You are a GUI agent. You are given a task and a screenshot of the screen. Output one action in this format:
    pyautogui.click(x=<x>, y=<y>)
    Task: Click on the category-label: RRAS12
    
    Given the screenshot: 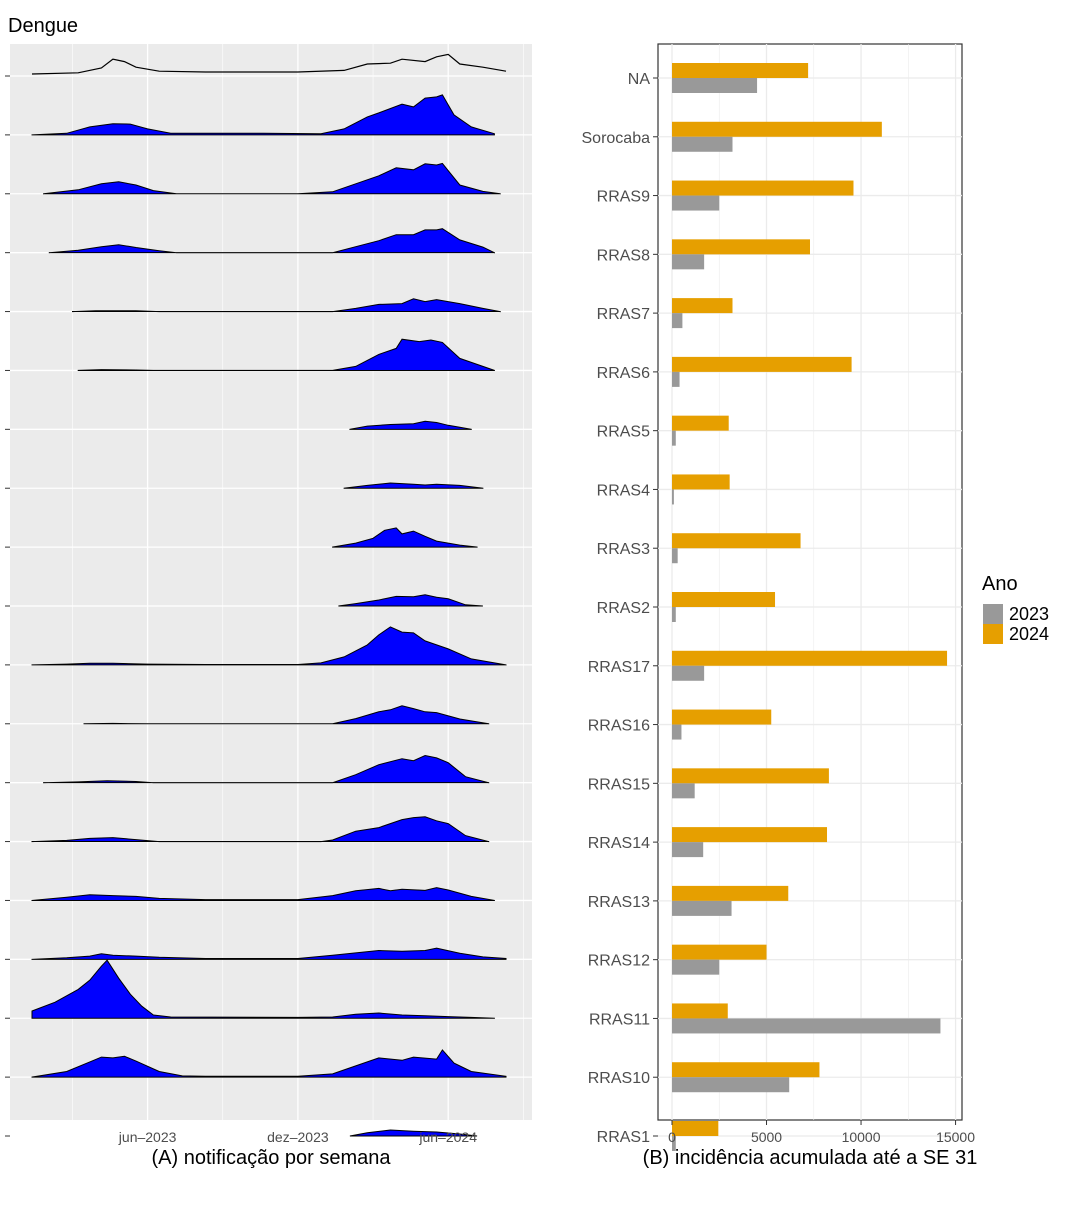 What is the action you would take?
    pyautogui.click(x=619, y=961)
    